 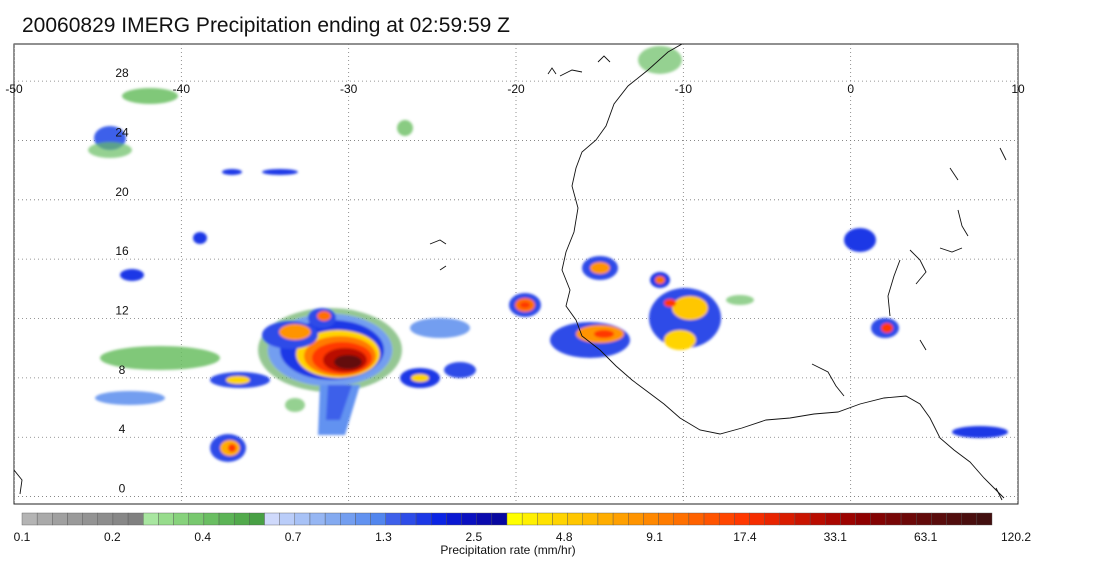 What do you see at coordinates (122, 489) in the screenshot?
I see `lat-tick-label: 0` at bounding box center [122, 489].